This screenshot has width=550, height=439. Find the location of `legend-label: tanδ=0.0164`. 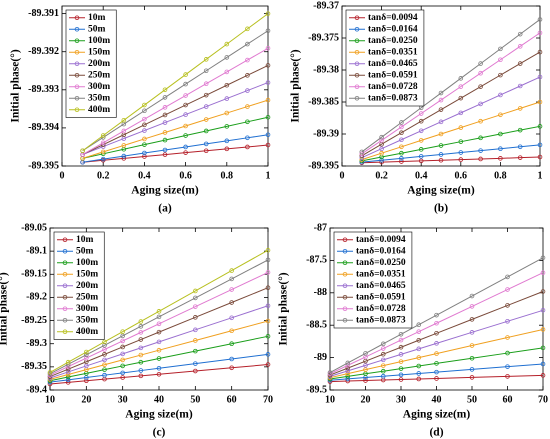

legend-label: tanδ=0.0164 is located at coordinates (381, 251).